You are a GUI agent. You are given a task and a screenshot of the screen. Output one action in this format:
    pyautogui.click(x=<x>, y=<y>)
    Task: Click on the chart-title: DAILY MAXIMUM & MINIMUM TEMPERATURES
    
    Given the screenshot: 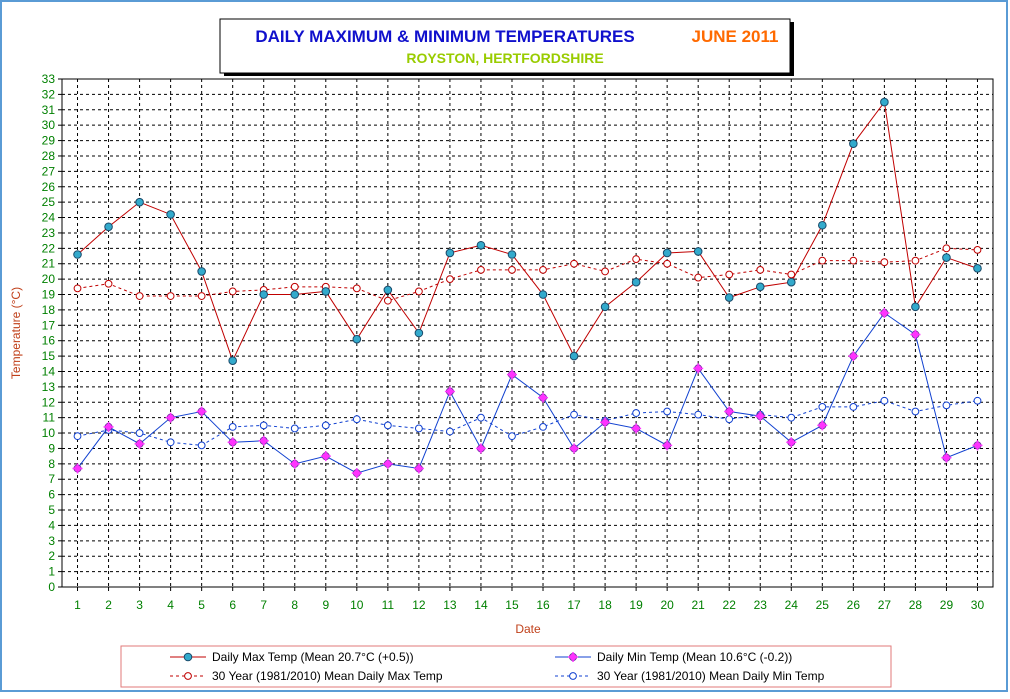 What is the action you would take?
    pyautogui.click(x=444, y=36)
    